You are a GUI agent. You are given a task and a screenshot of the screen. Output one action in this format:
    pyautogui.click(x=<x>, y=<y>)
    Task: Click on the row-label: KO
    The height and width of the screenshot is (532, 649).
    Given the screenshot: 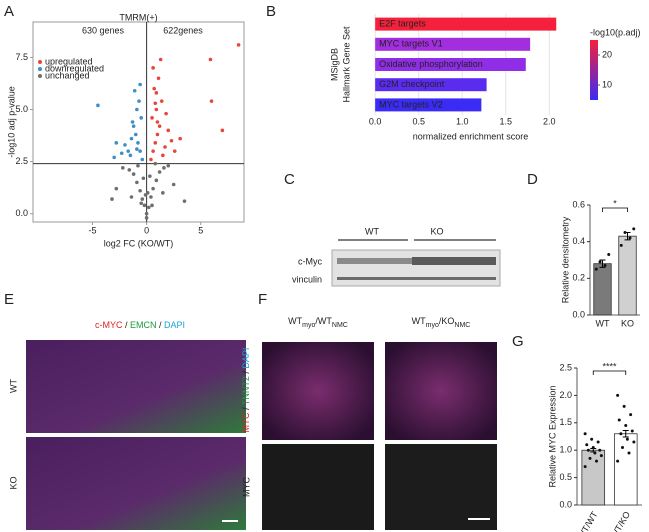 What is the action you would take?
    pyautogui.click(x=13, y=482)
    